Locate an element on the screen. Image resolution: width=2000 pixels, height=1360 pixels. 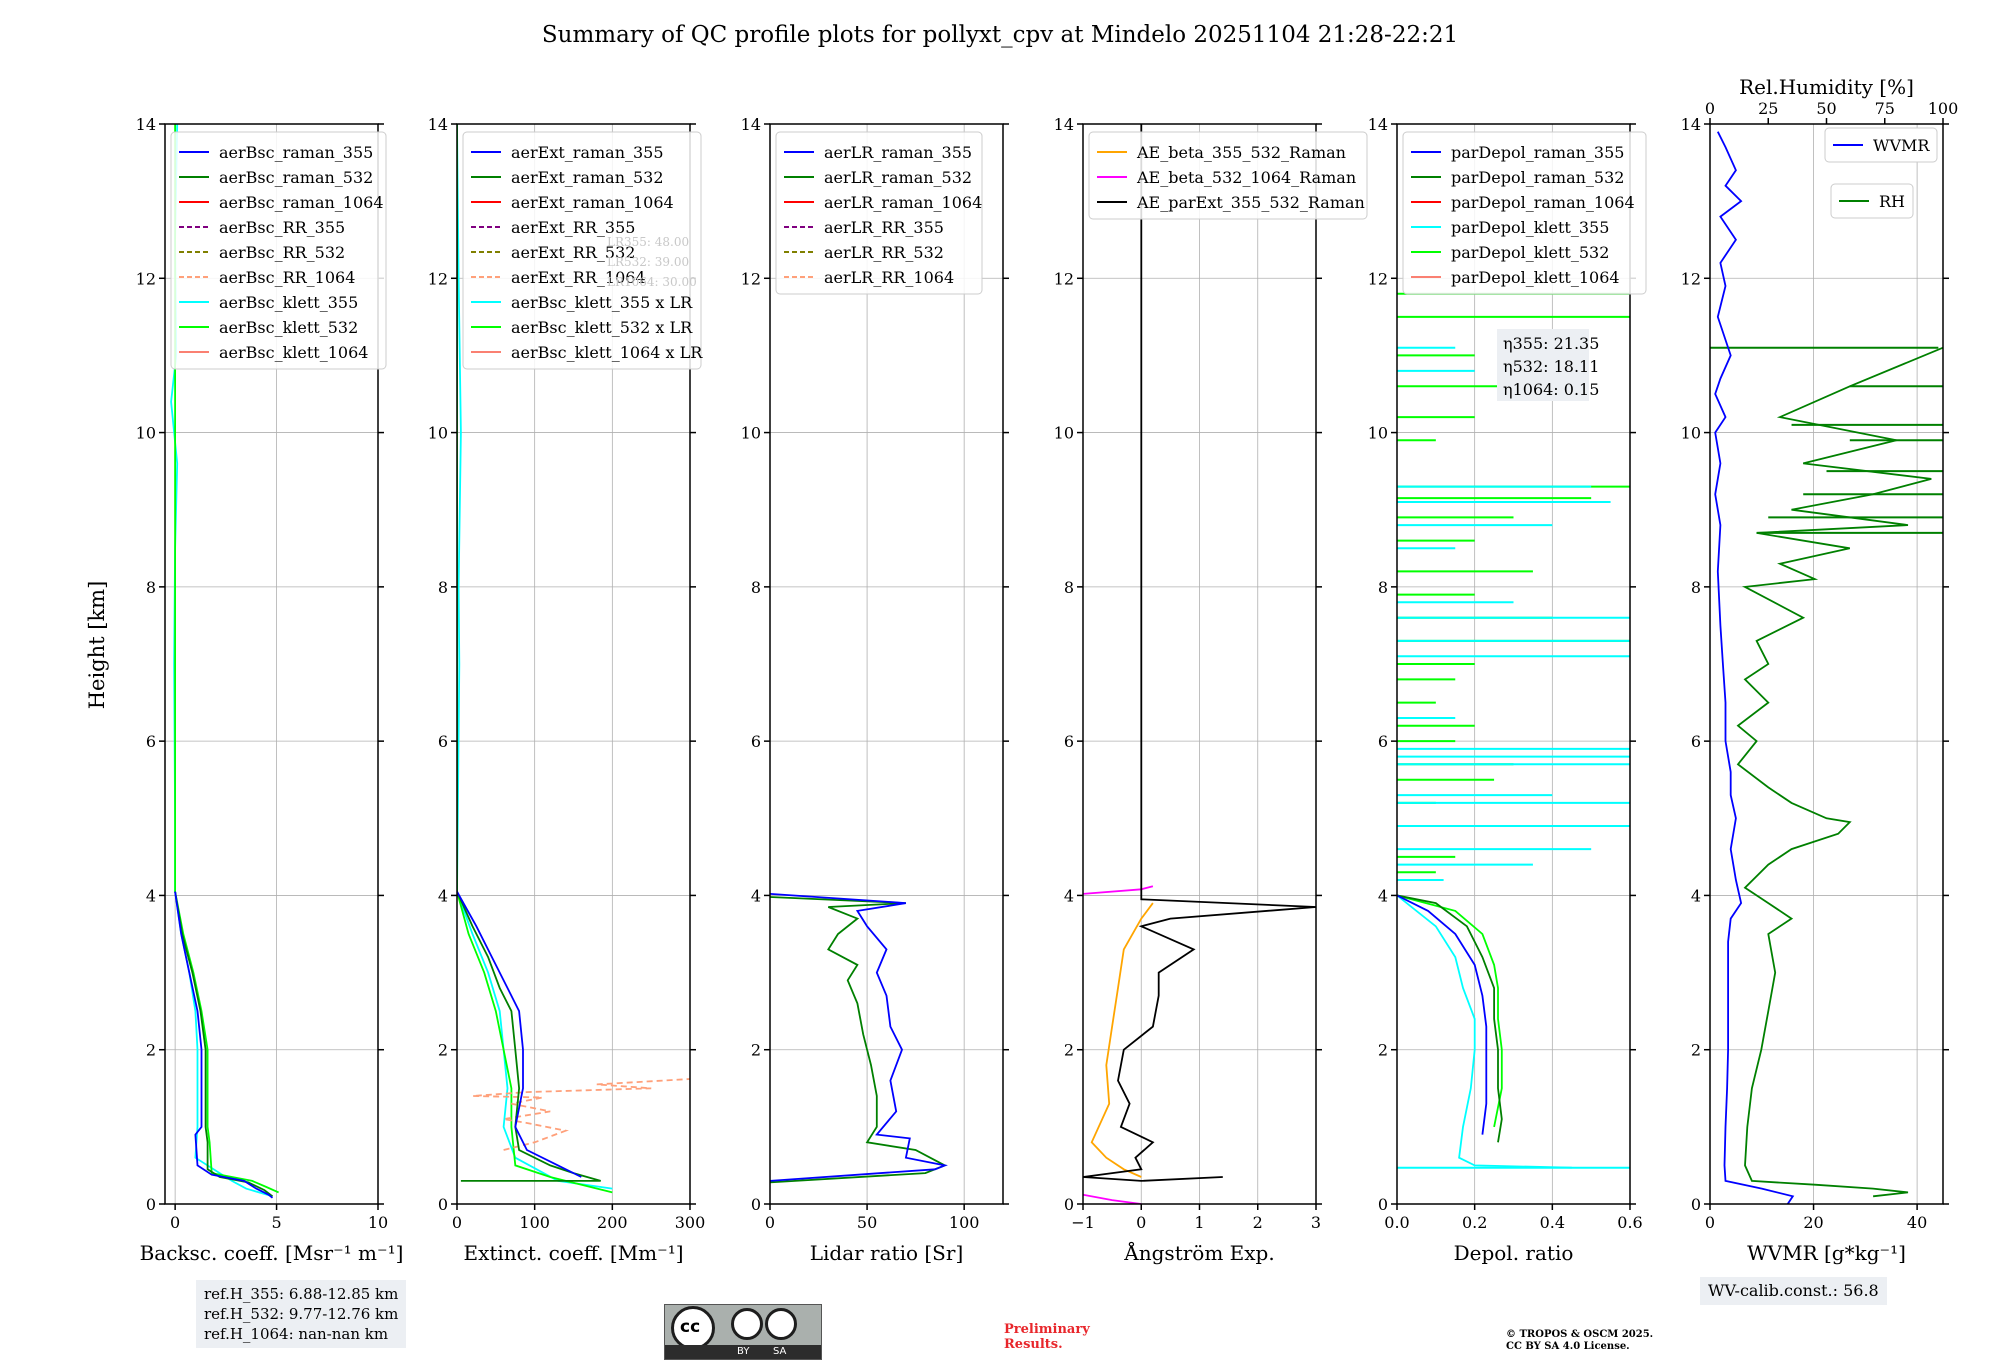
legend-box-wvmr is located at coordinates (1881, 145).